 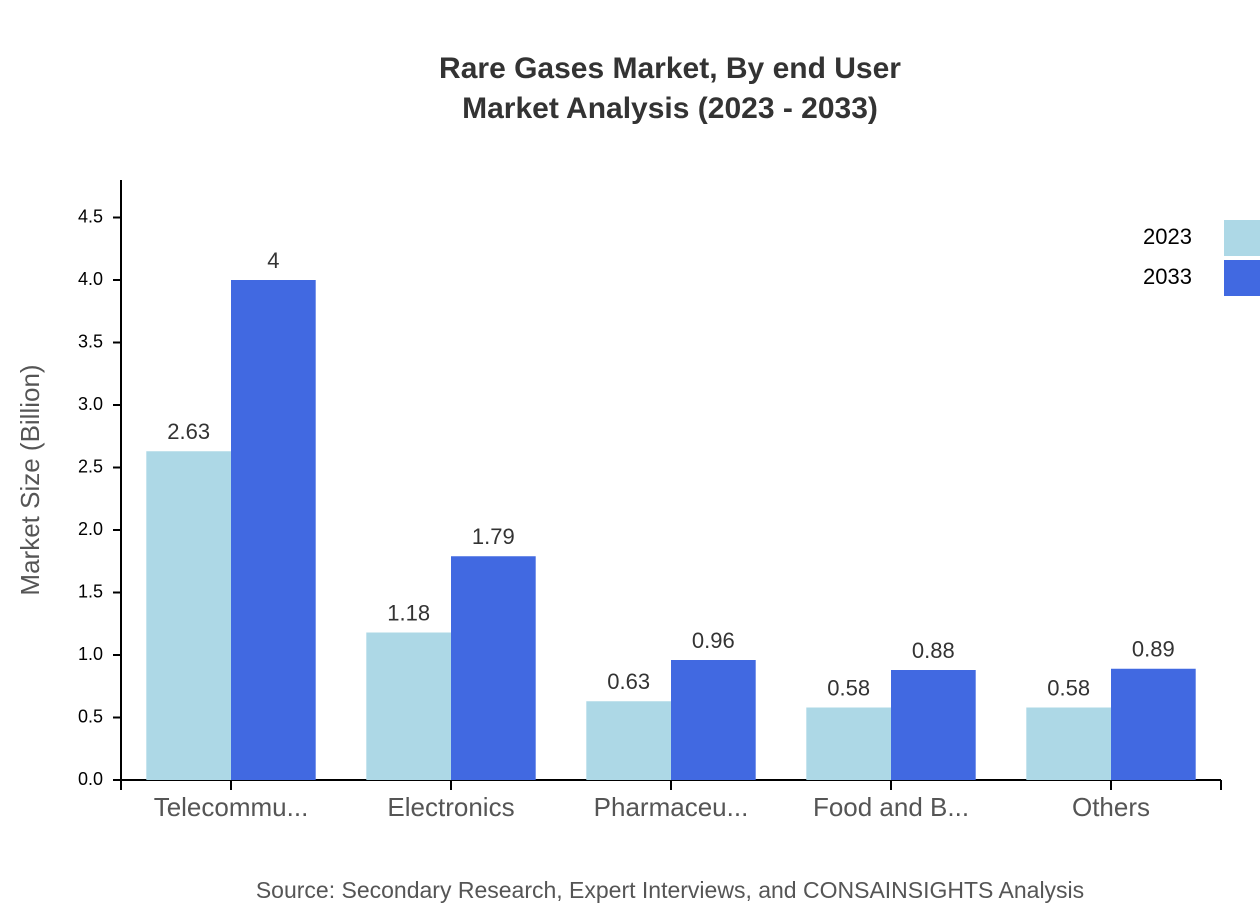 What do you see at coordinates (628, 681) in the screenshot?
I see `value-label: 0.63` at bounding box center [628, 681].